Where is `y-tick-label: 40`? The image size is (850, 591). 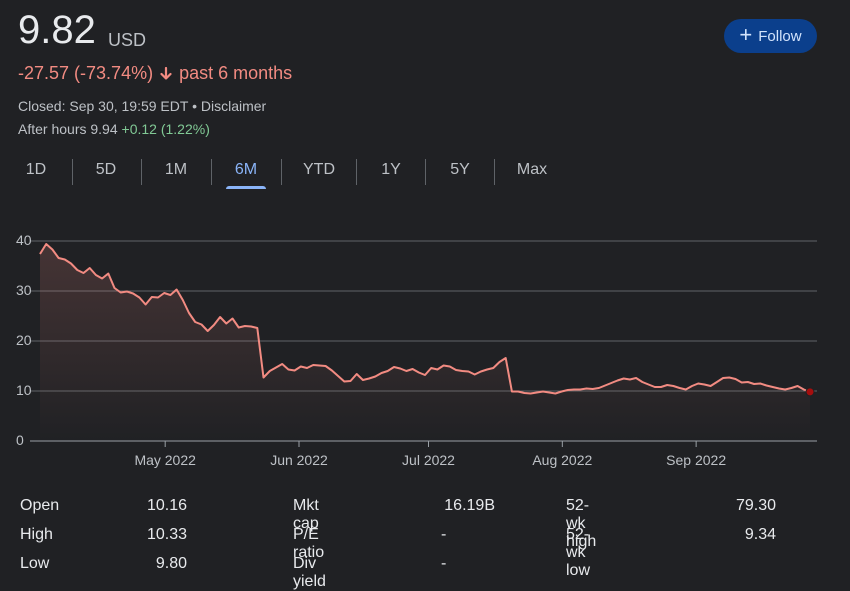
y-tick-label: 40 is located at coordinates (24, 240).